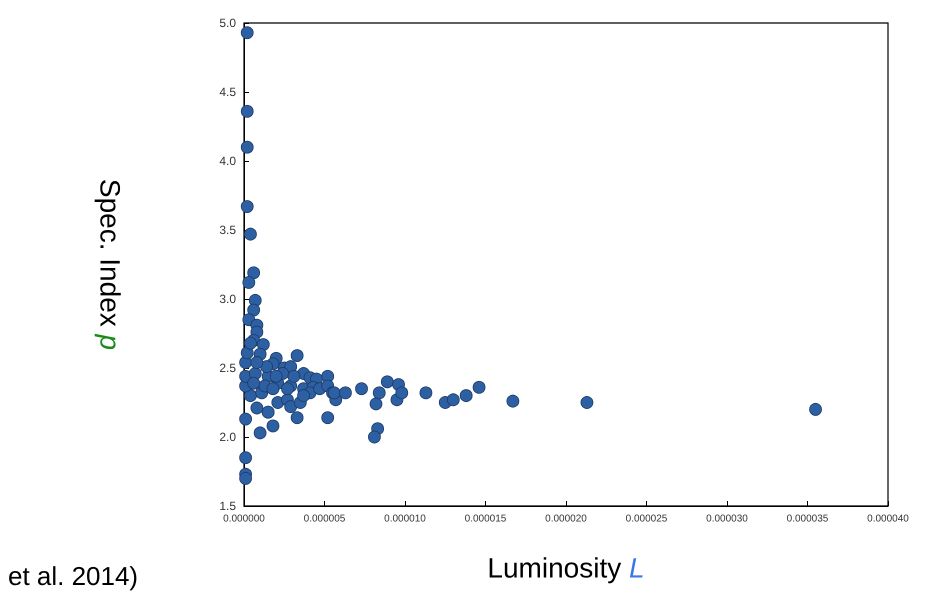  Describe the element at coordinates (227, 161) in the screenshot. I see `y-tick-label: 4.0` at that location.